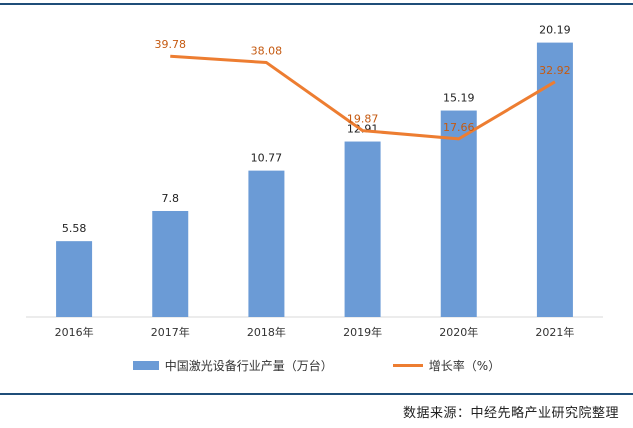 This screenshot has height=428, width=633. Describe the element at coordinates (554, 332) in the screenshot. I see `x-tick-5: 2021年` at that location.